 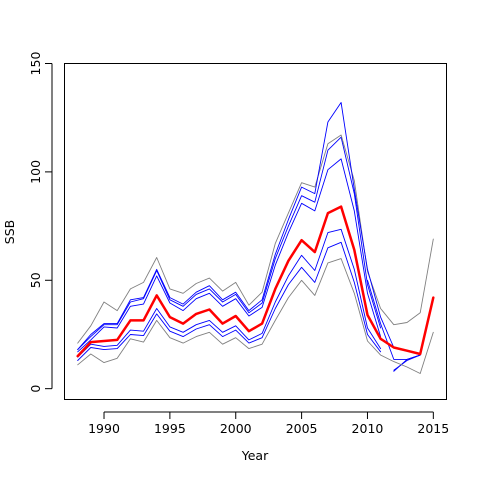 What do you see at coordinates (35, 280) in the screenshot?
I see `y-tick-label: 50` at bounding box center [35, 280].